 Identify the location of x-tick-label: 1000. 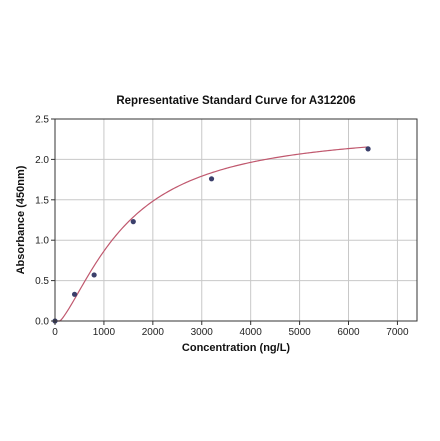
(104, 332).